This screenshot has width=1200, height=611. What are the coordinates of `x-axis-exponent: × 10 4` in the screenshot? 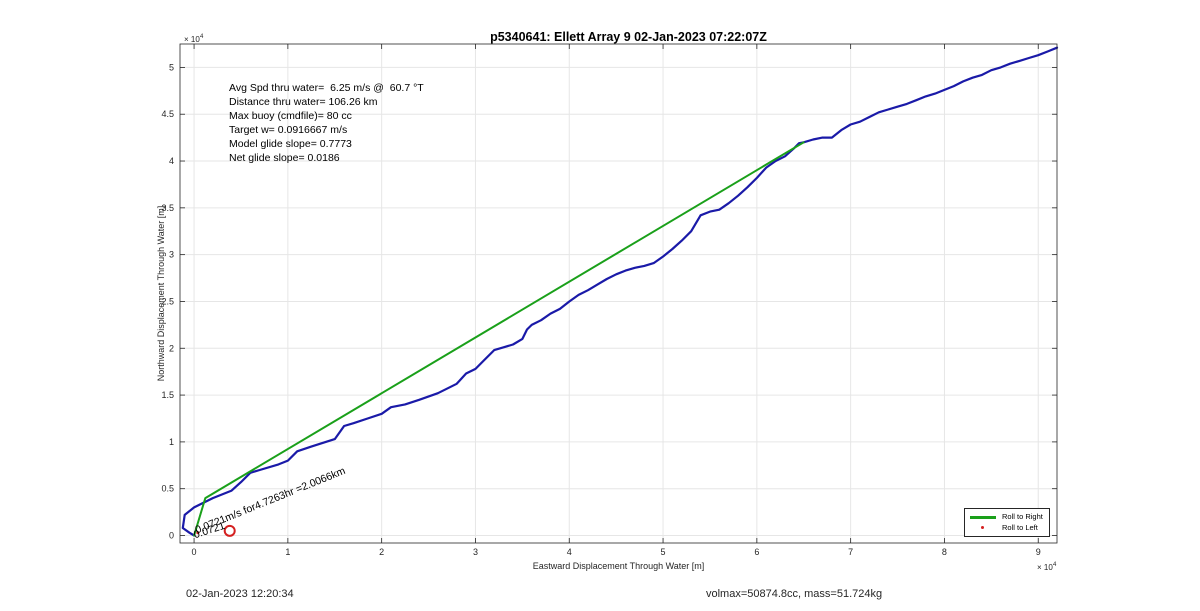 It's located at (1047, 567).